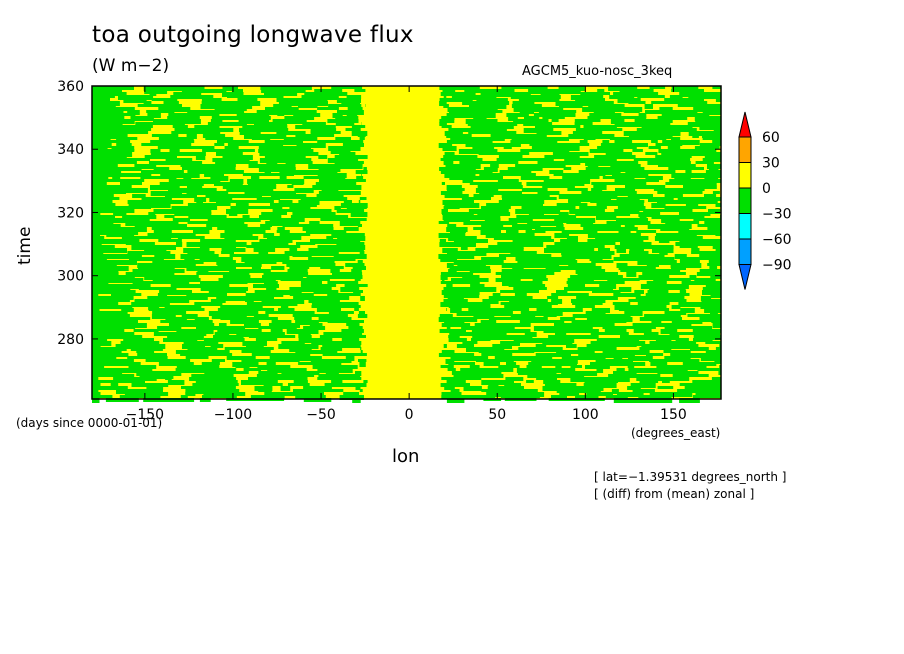 The image size is (904, 654). I want to click on y-tick-label: 340, so click(70, 150).